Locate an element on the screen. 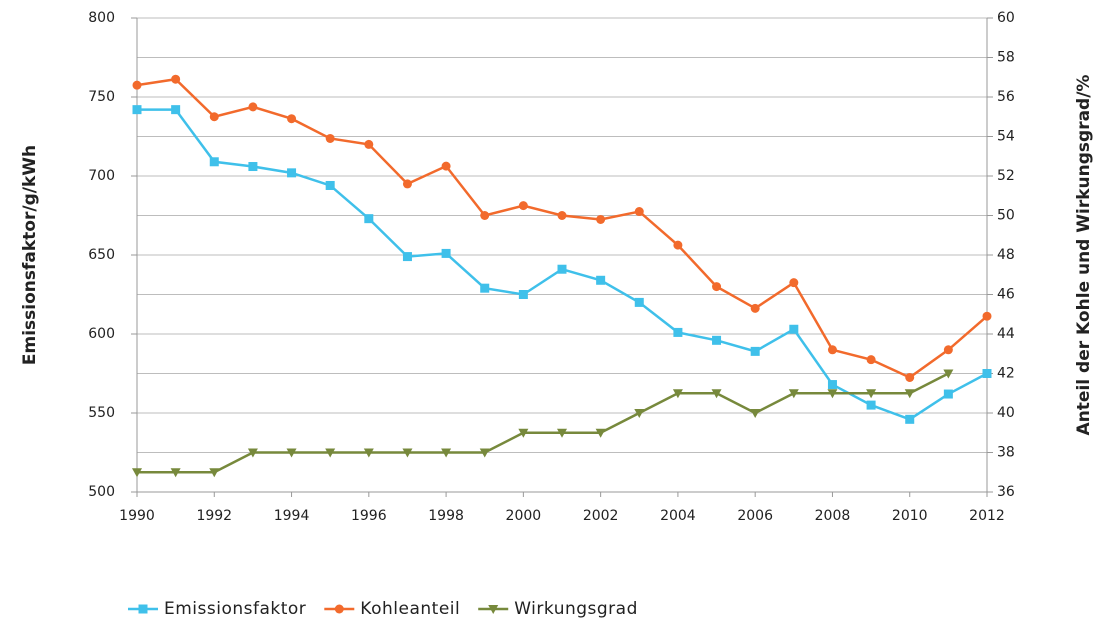  x-tick-label: 1992 is located at coordinates (214, 516).